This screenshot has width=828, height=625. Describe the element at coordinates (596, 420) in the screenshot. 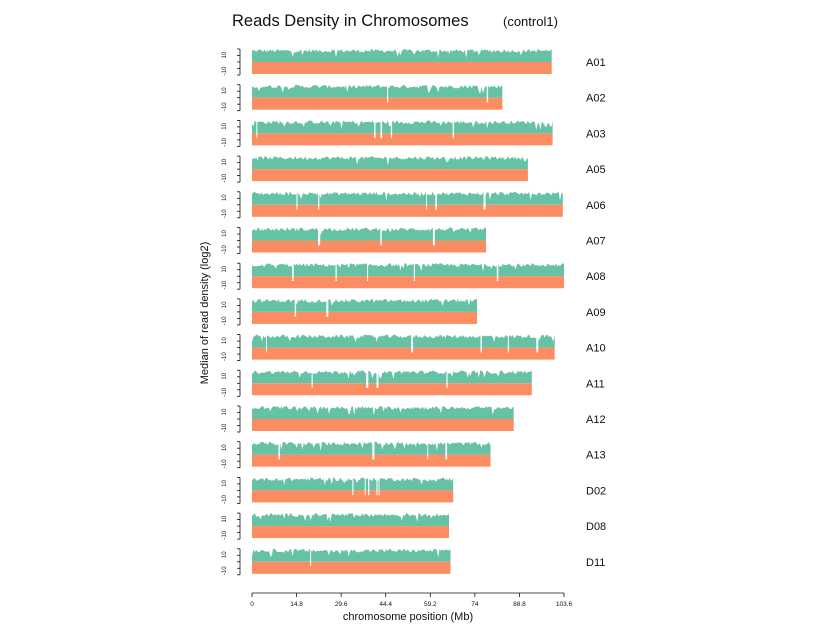

I see `chromosome-label: A12` at that location.